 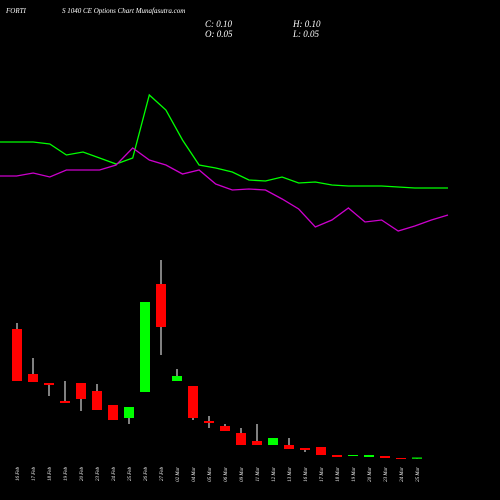 I want to click on x-tick-label: 11 Mar, so click(x=258, y=474).